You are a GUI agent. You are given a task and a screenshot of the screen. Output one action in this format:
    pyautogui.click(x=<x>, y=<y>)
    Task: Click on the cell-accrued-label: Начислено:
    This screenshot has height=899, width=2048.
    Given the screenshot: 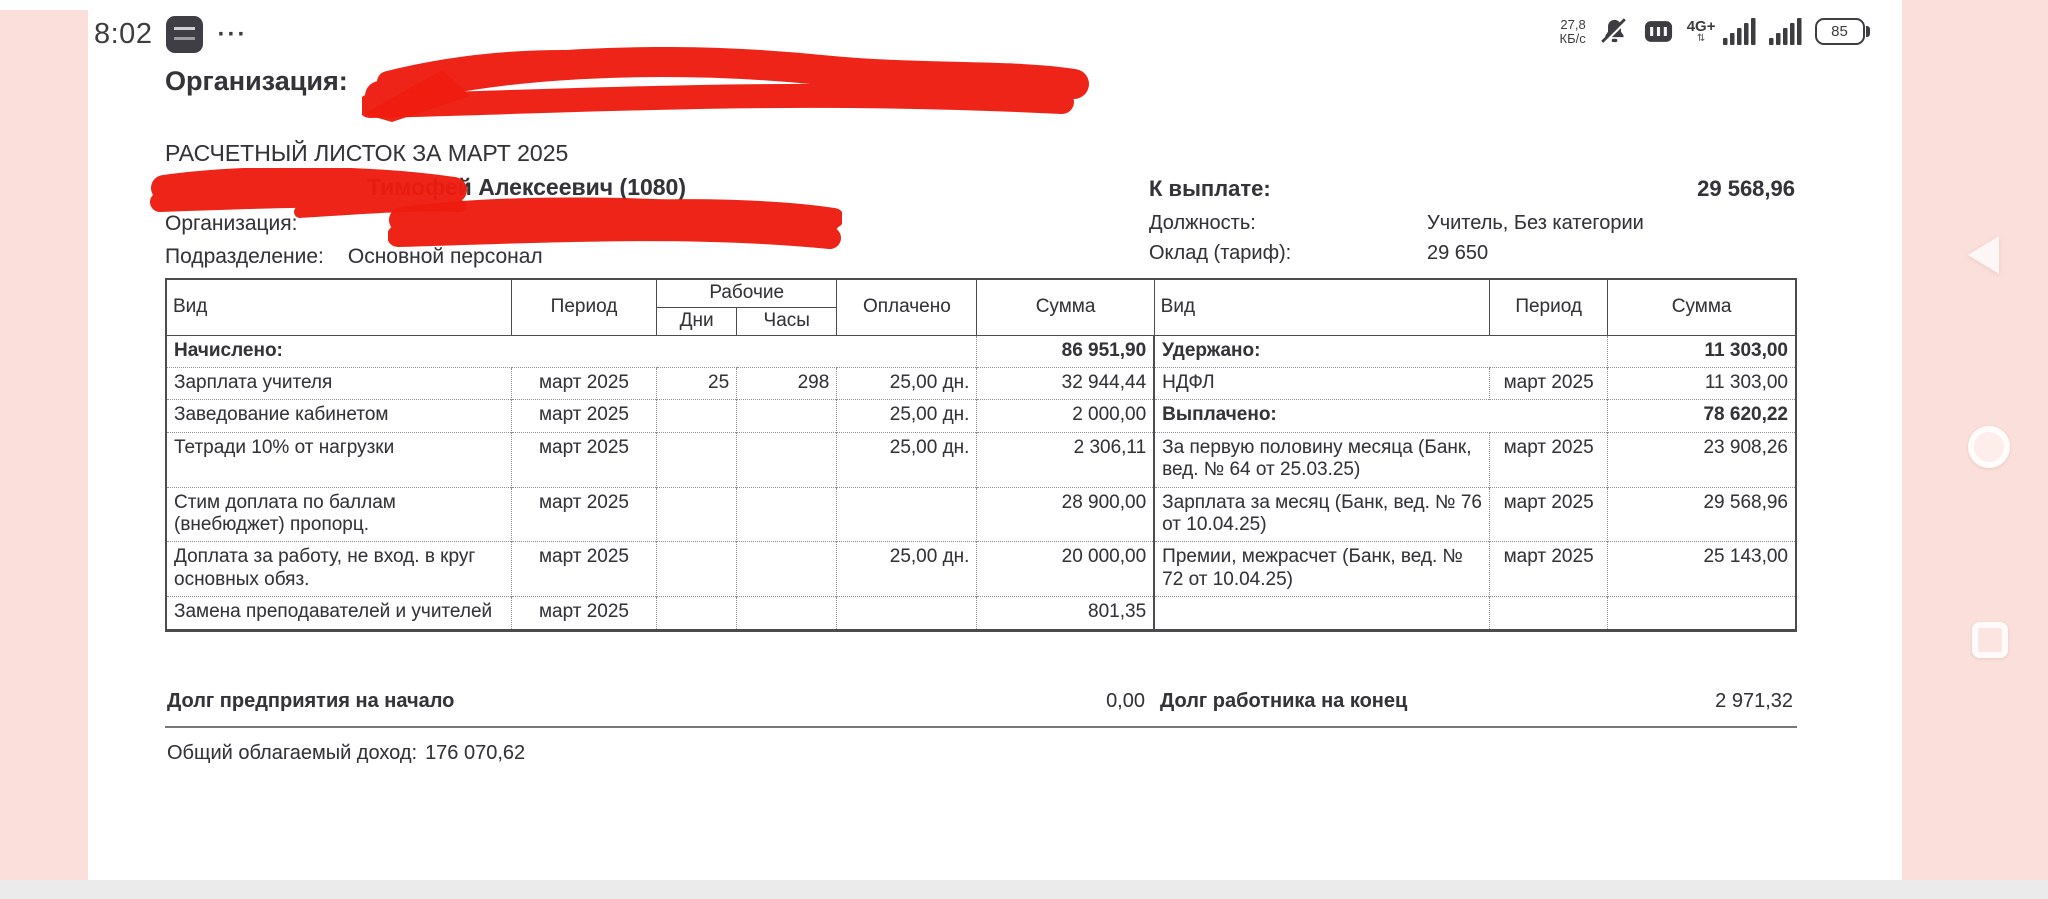 What is the action you would take?
    pyautogui.click(x=571, y=351)
    